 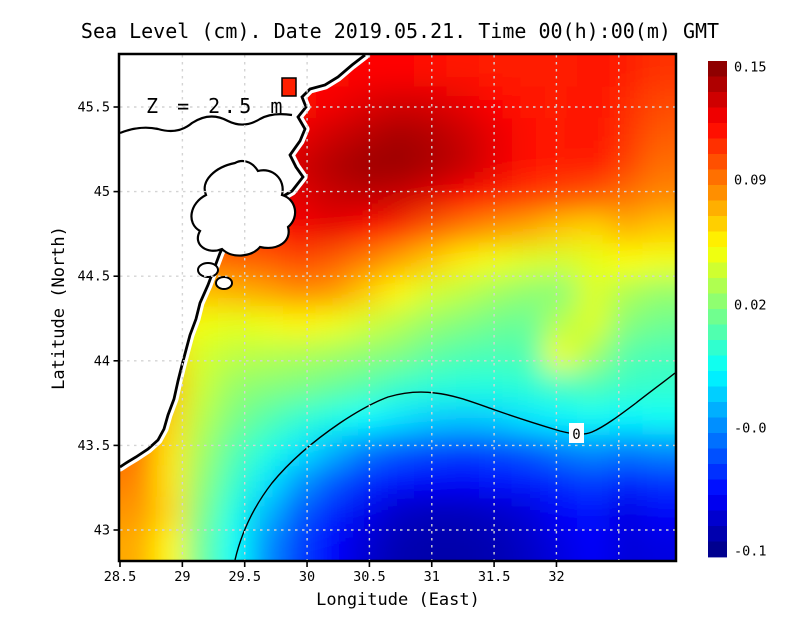 I want to click on lagoon-data-patch, so click(x=289, y=87).